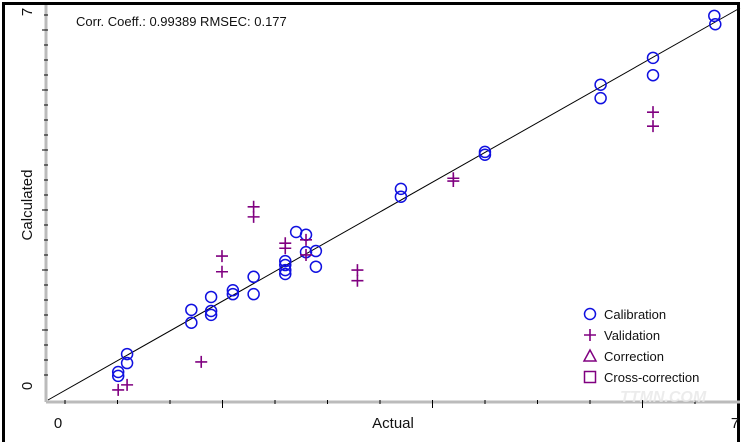 This screenshot has height=442, width=746. I want to click on x-tick-label-max: 7, so click(735, 423).